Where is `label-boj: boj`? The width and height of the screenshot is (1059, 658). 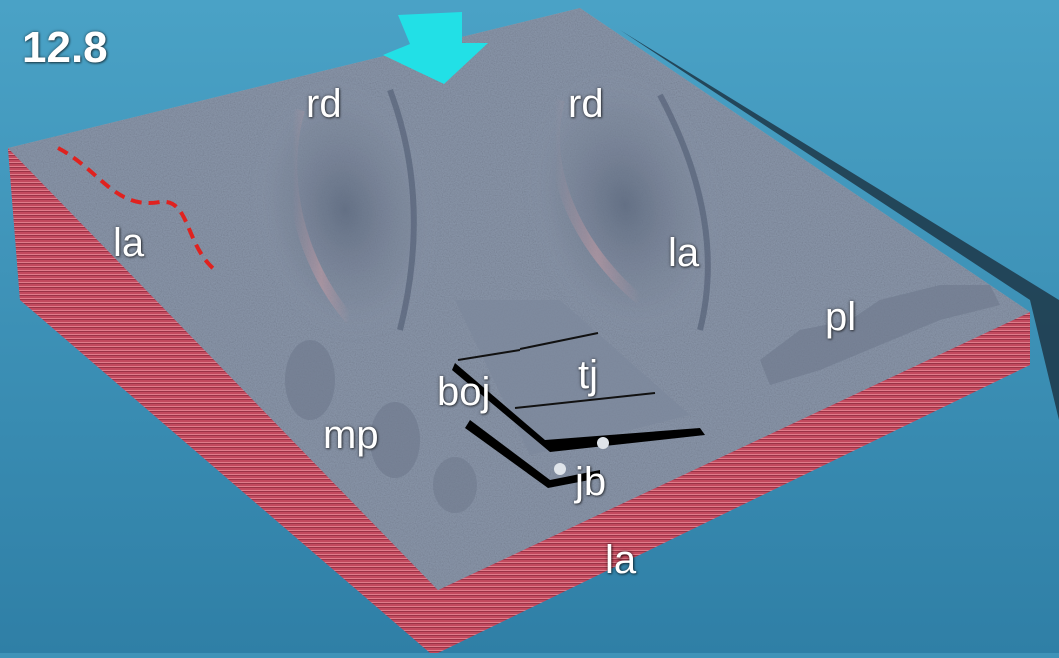 label-boj: boj is located at coordinates (464, 392).